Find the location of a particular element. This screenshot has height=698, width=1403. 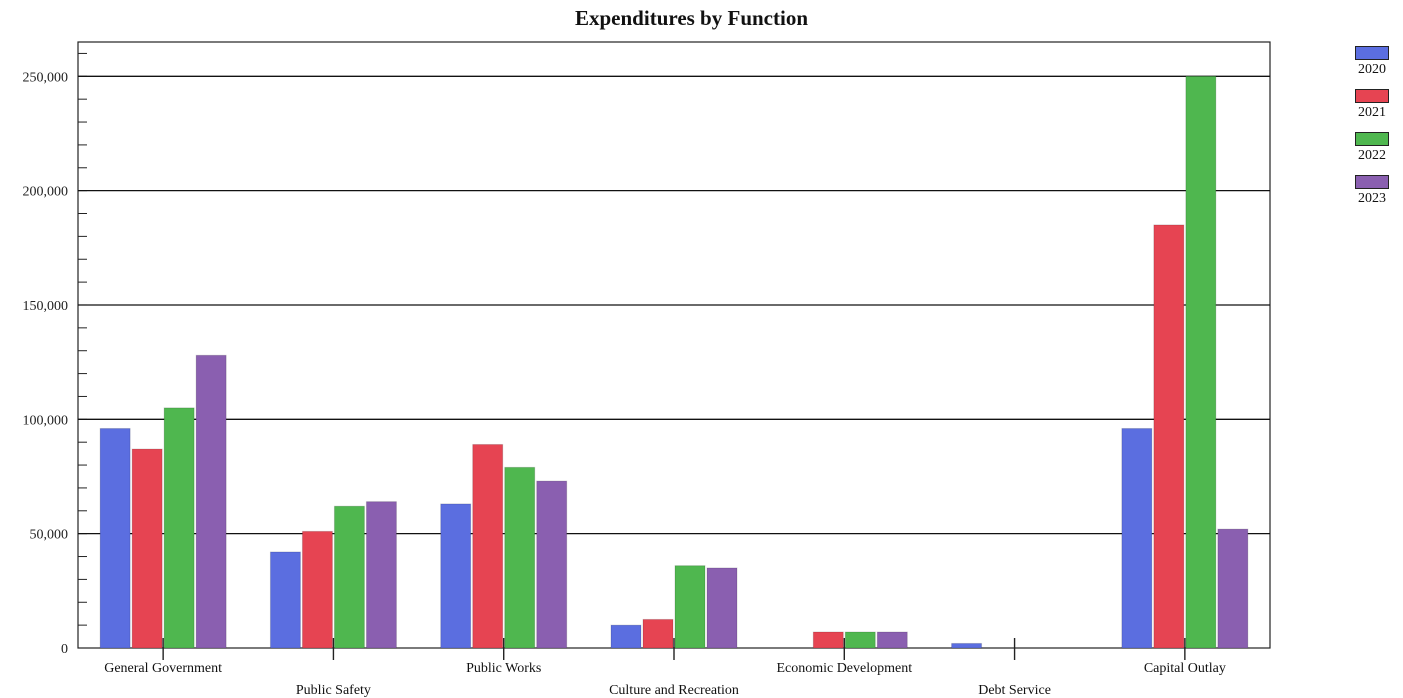

y-tick-label: 150,000 is located at coordinates (46, 306).